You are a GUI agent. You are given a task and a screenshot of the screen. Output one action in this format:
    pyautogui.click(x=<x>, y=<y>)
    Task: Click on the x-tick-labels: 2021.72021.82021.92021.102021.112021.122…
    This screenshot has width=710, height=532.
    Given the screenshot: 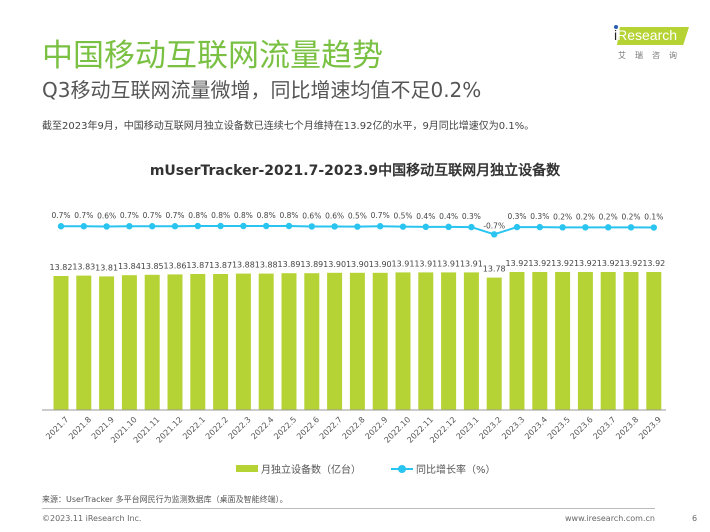 What is the action you would take?
    pyautogui.click(x=353, y=430)
    